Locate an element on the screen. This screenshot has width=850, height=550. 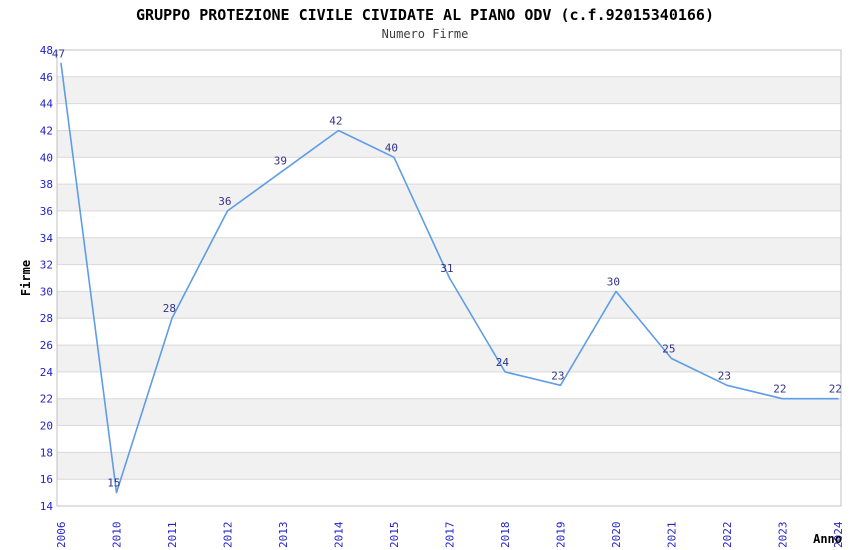
y-tick-label: 28 is located at coordinates (46, 318).